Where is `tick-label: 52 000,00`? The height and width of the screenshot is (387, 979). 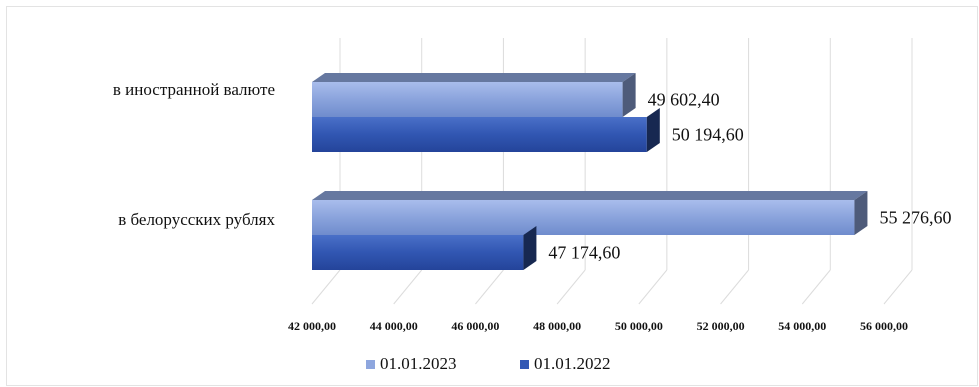 tick-label: 52 000,00 is located at coordinates (721, 326).